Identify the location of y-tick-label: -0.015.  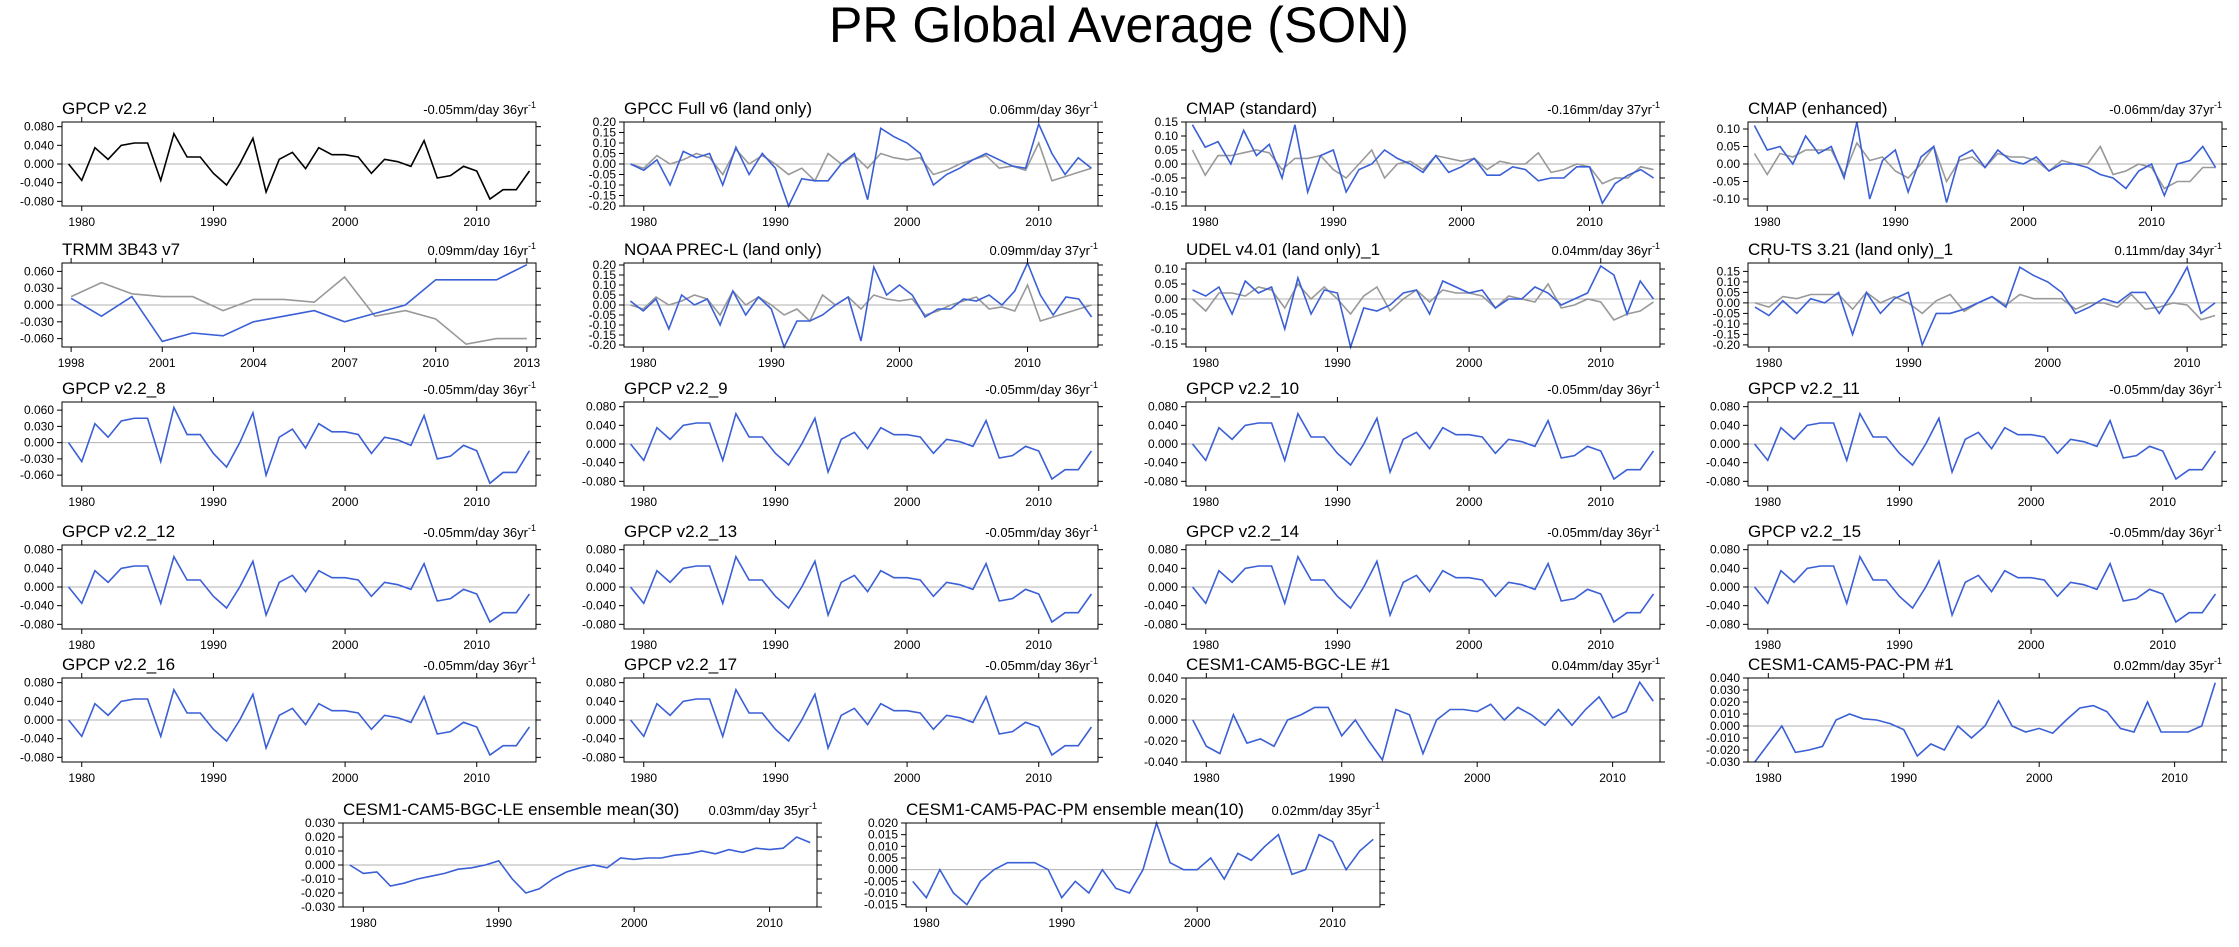
(881, 905).